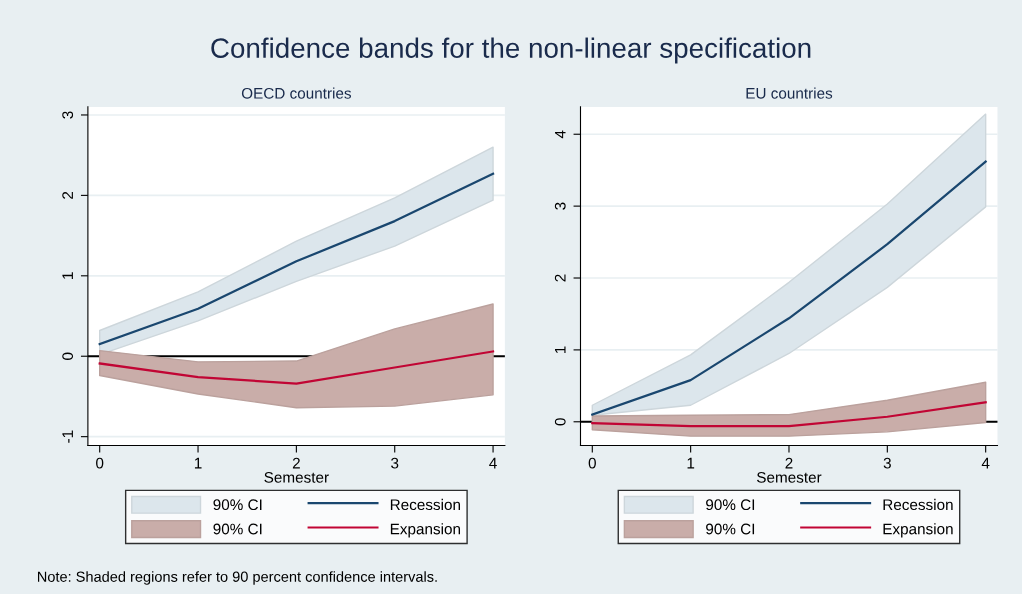 The height and width of the screenshot is (594, 1022). Describe the element at coordinates (789, 93) in the screenshot. I see `chart-title: EU countries` at that location.